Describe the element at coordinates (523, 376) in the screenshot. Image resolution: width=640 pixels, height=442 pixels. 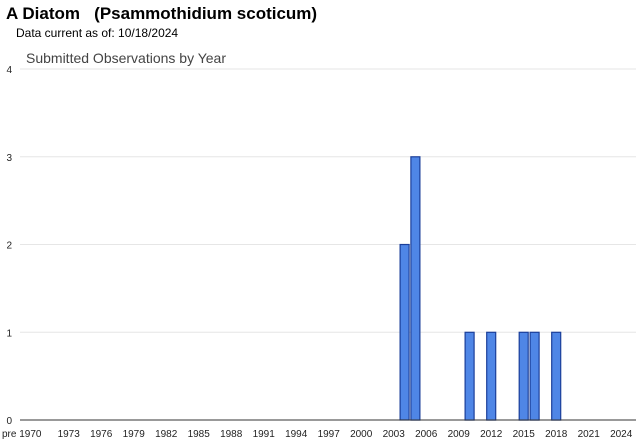
I see `bar-2015` at that location.